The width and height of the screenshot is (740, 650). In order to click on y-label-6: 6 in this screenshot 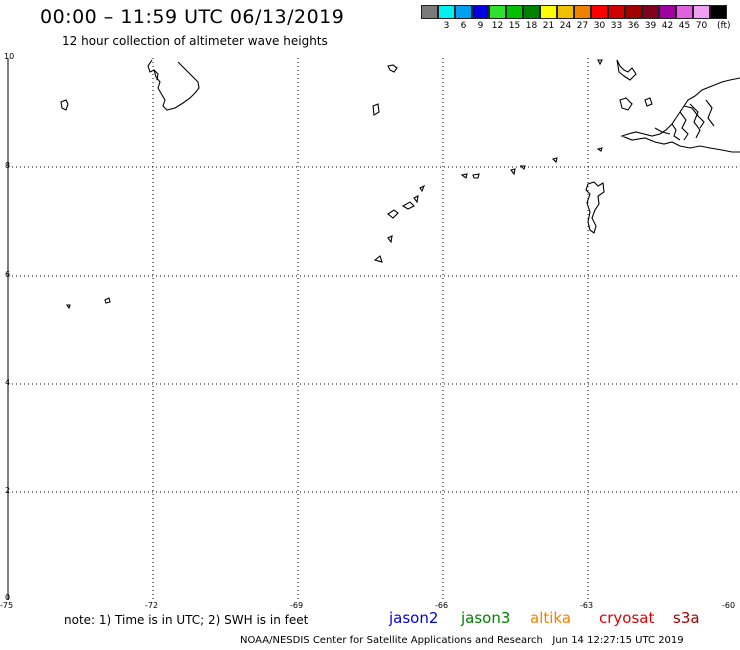, I will do `click(8, 274)`.